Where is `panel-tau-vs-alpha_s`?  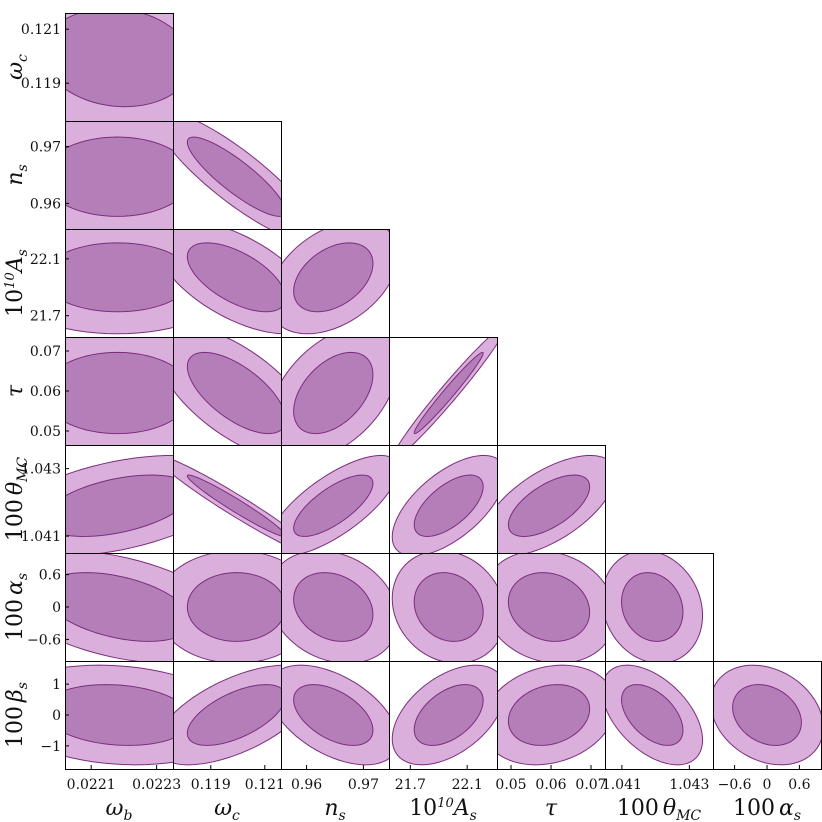
panel-tau-vs-alpha_s is located at coordinates (551, 607).